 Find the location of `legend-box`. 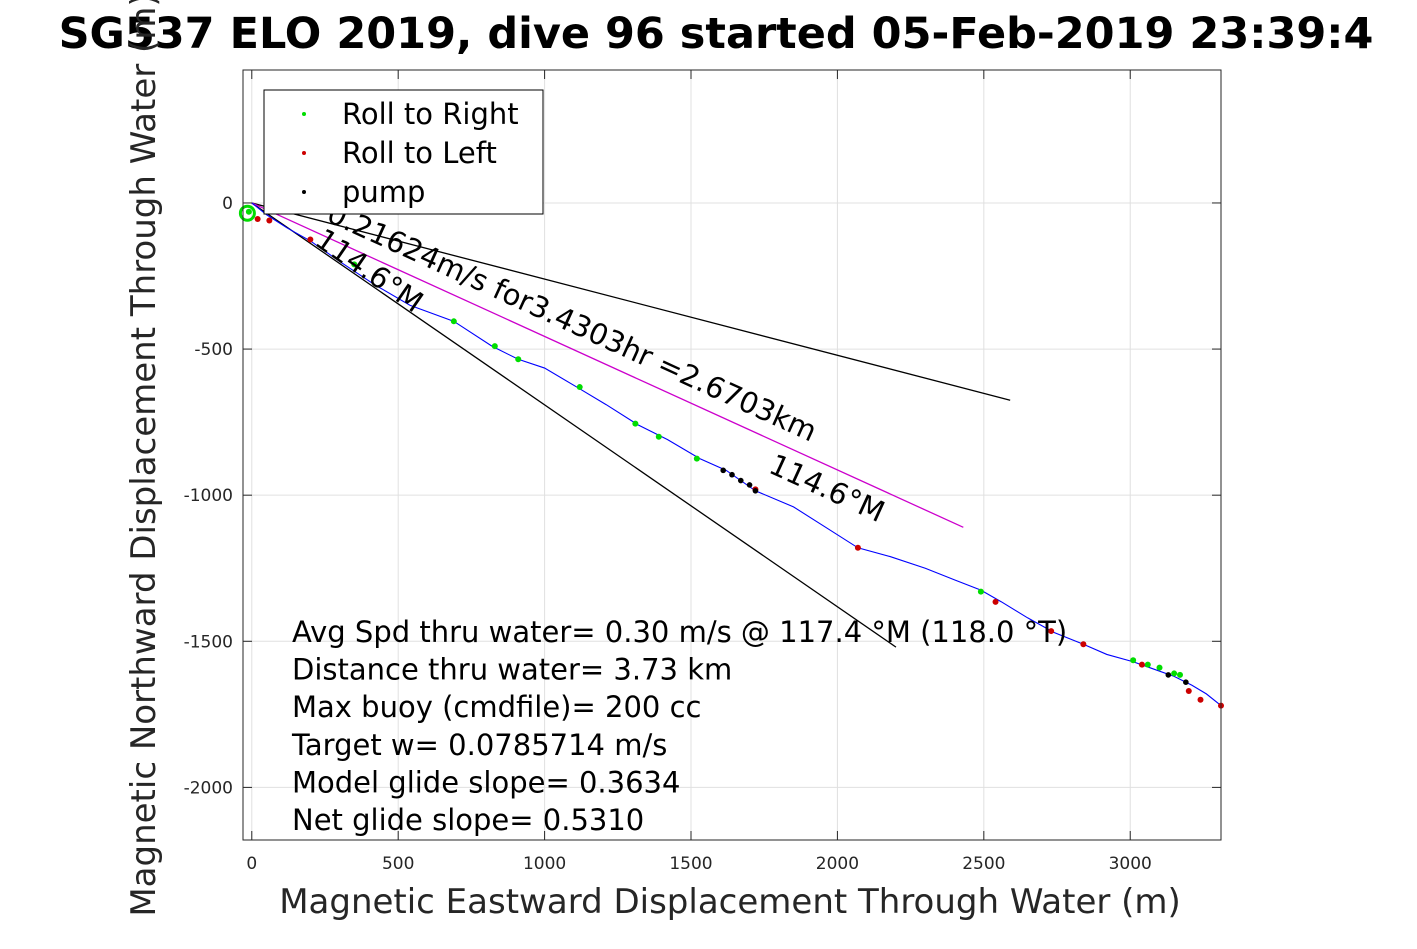

legend-box is located at coordinates (403, 152).